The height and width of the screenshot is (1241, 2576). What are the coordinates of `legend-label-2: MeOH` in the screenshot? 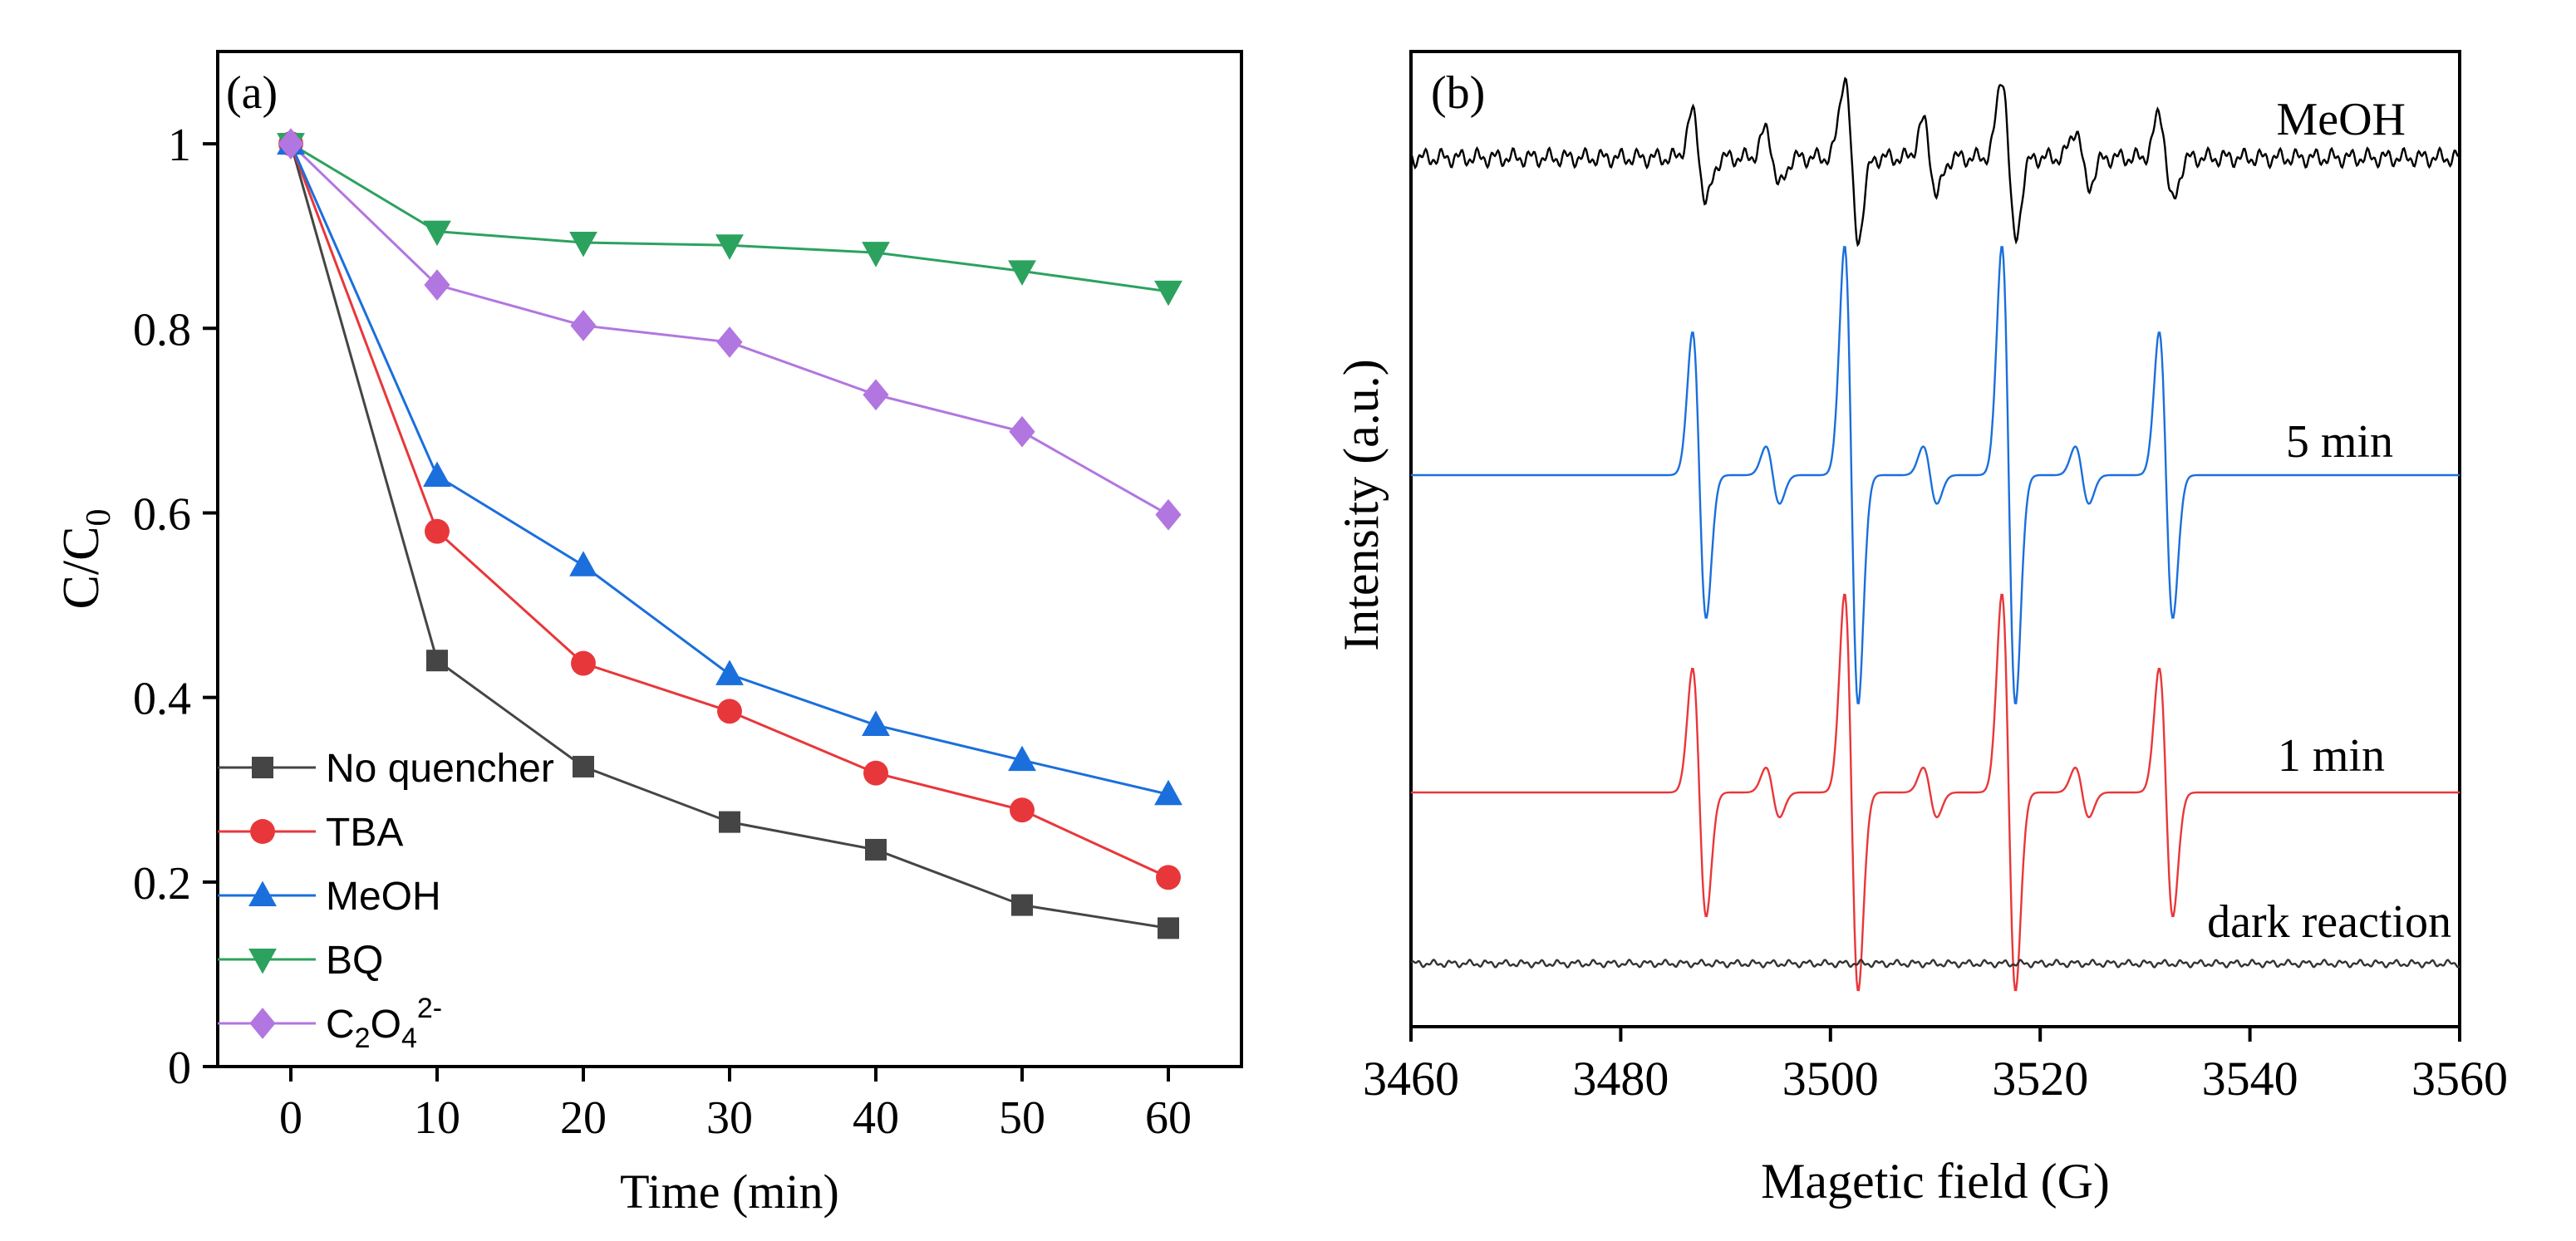 It's located at (383, 897).